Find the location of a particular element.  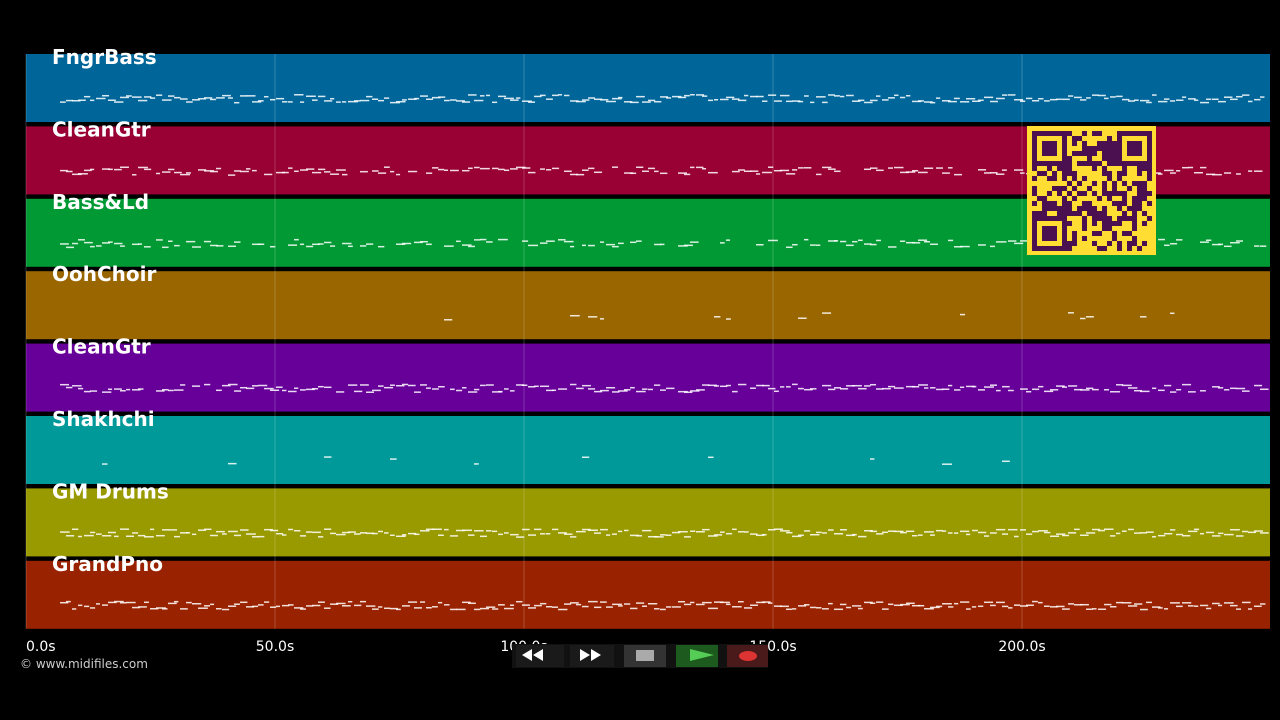

rewind-button is located at coordinates (540, 656).